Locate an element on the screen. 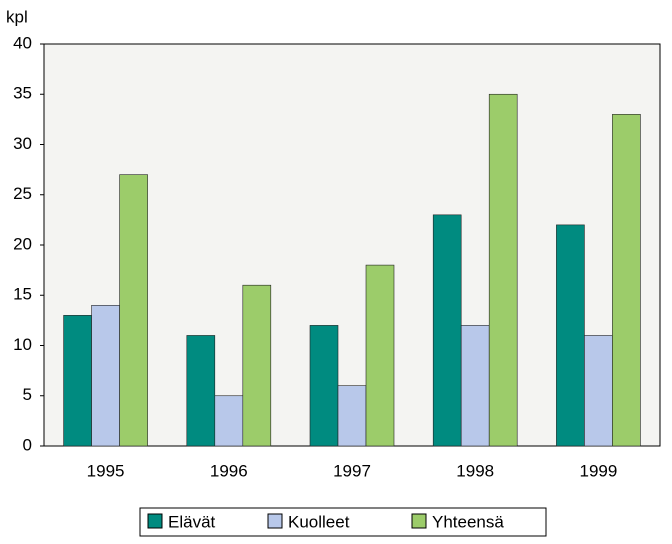 This screenshot has height=544, width=672. y-tick-label: 15 is located at coordinates (22, 294).